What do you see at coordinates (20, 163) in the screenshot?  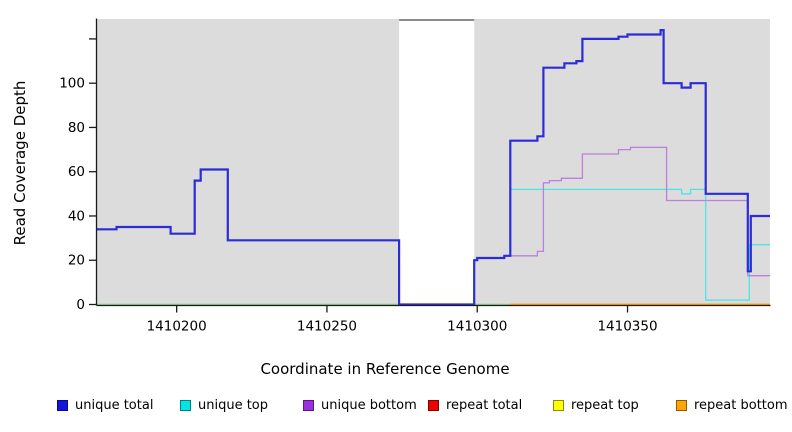 I see `y-axis-title: Read Coverage Depth` at bounding box center [20, 163].